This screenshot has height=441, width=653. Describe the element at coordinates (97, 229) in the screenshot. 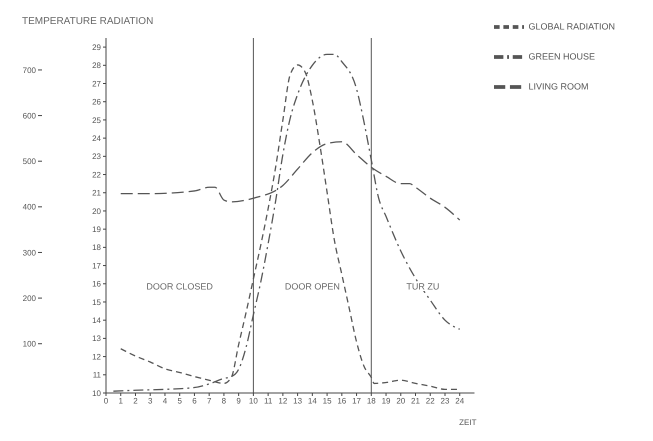

I see `y-tick-label: 19` at that location.